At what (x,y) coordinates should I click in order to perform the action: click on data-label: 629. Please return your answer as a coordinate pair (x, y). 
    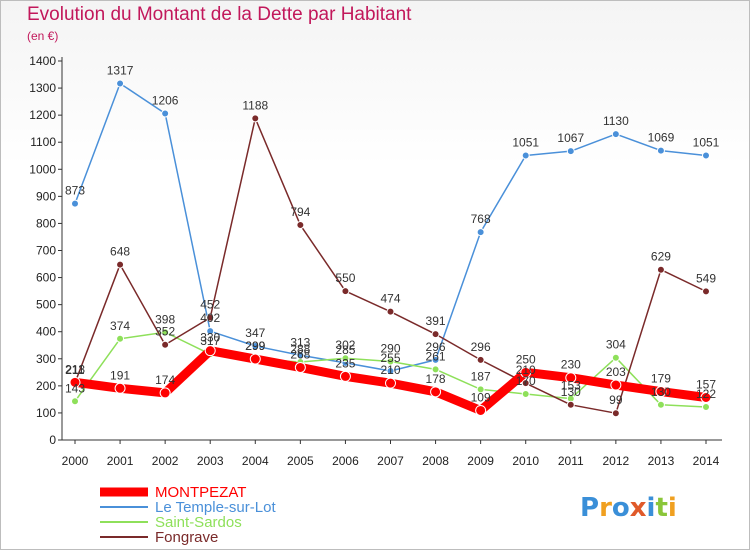
    Looking at the image, I should click on (661, 257).